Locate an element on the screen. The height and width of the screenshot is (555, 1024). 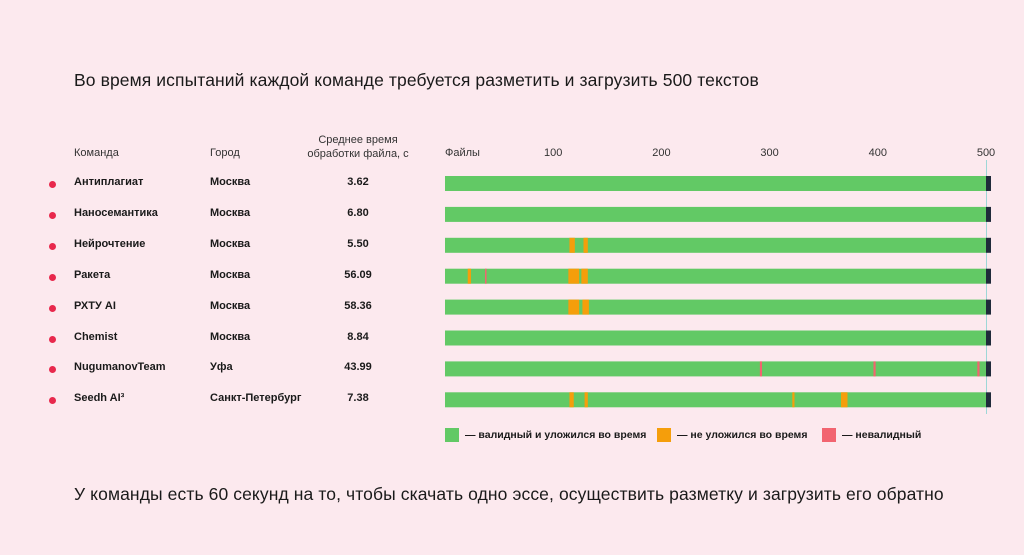
table-row: Seedh AI³ Санкт-Петербург 7.38 is located at coordinates (512, 399).